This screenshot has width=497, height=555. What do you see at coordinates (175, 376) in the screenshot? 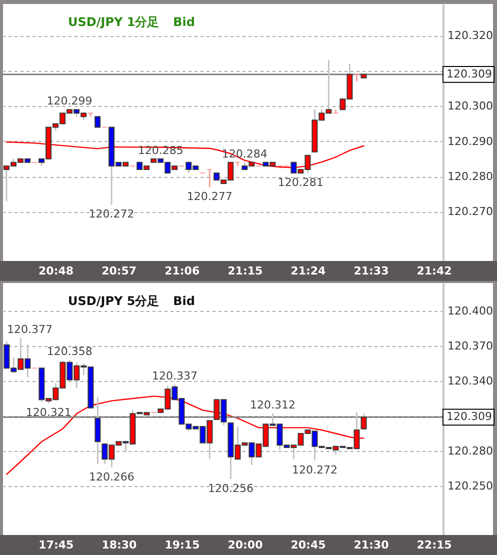
I see `annotation: 120.337` at bounding box center [175, 376].